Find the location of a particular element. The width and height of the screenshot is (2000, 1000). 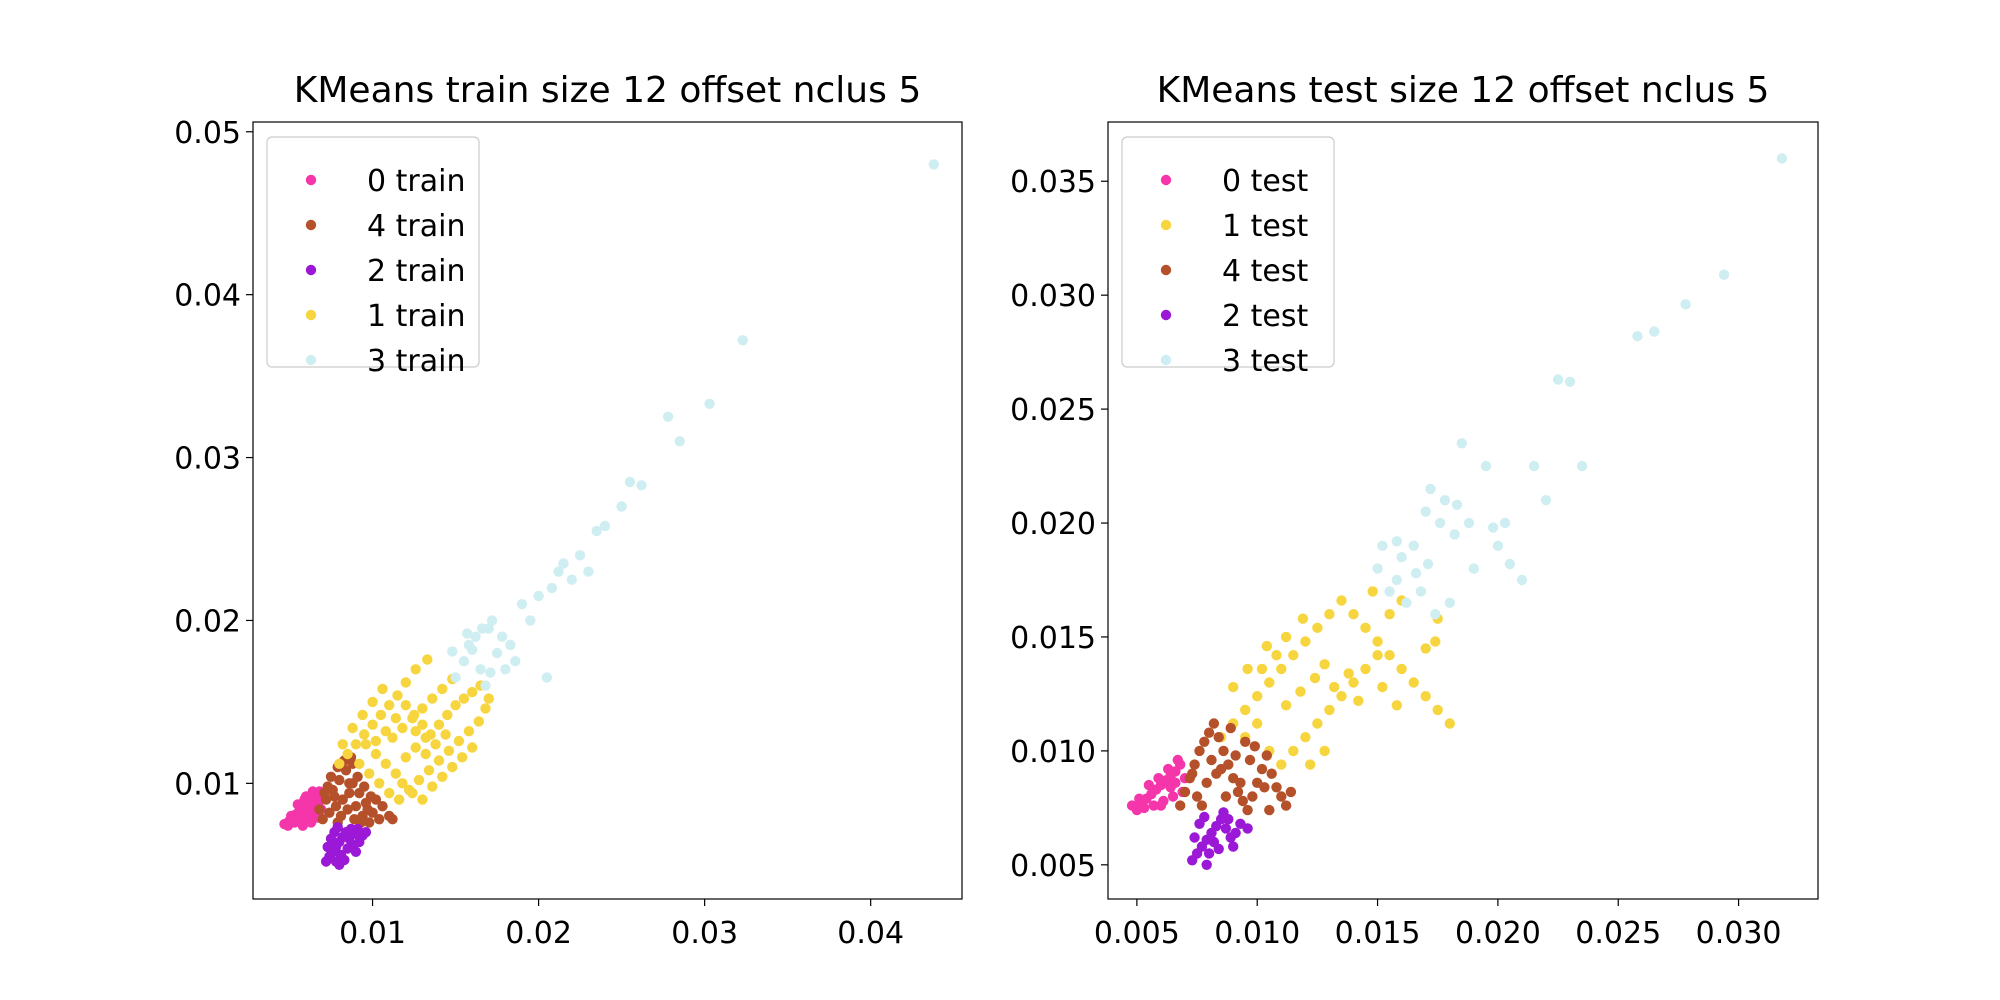

y-tick-label: 0.03 is located at coordinates (207, 459).